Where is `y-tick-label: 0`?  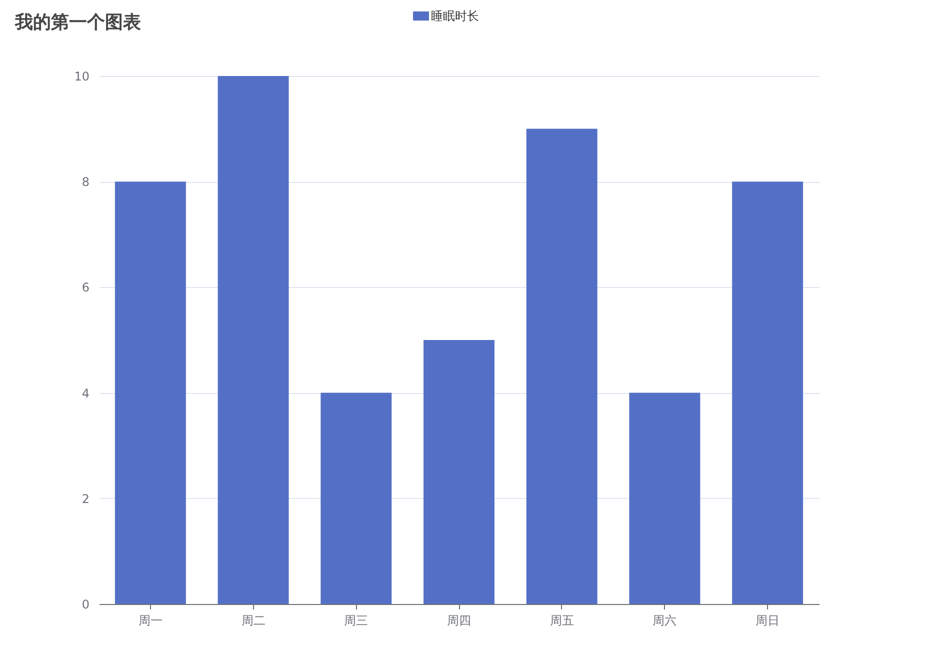
y-tick-label: 0 is located at coordinates (86, 605).